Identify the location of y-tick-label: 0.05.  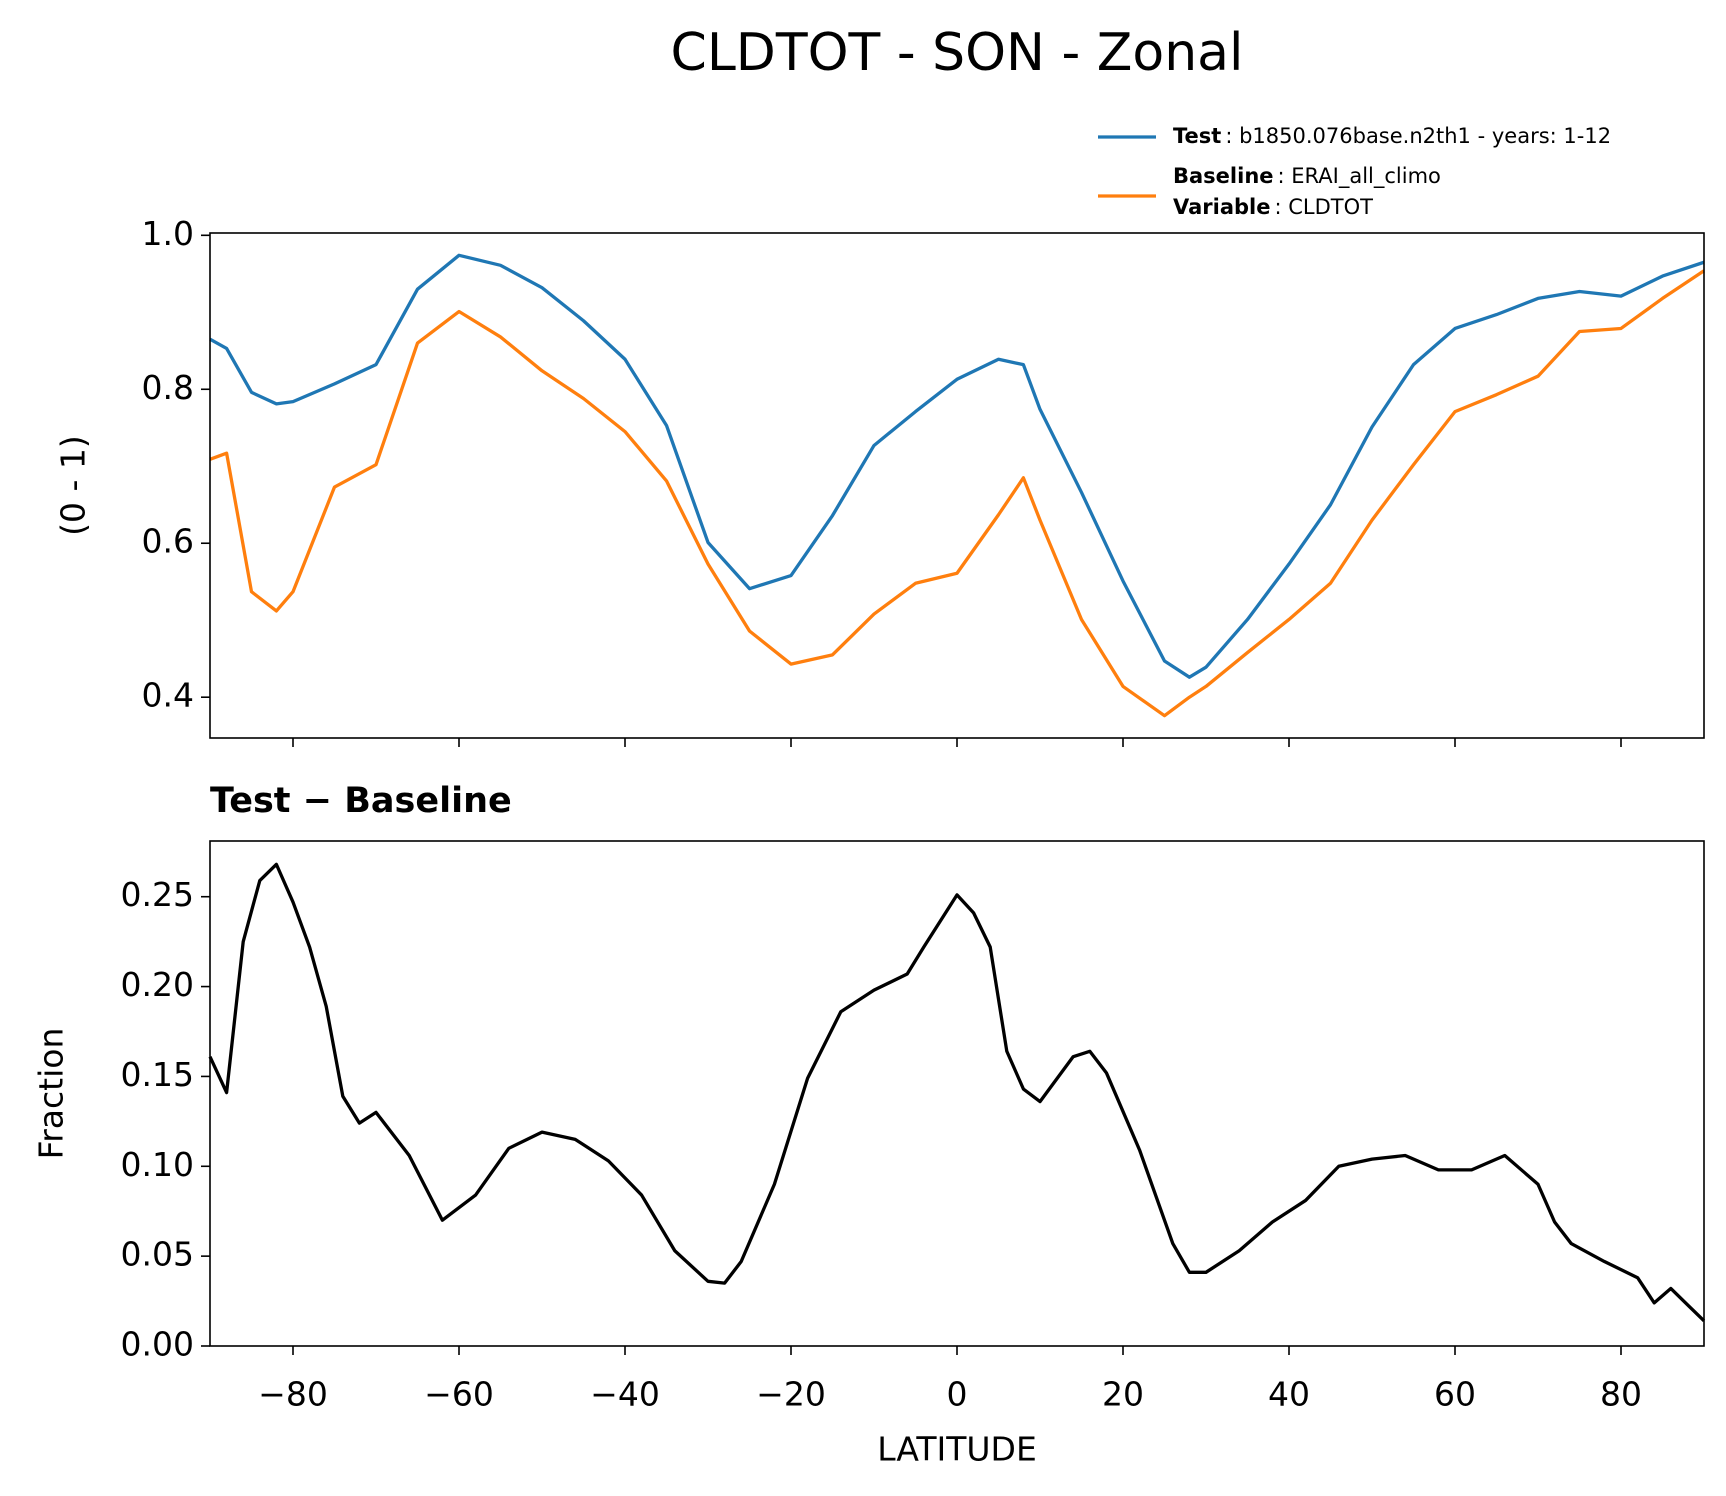
(157, 1254).